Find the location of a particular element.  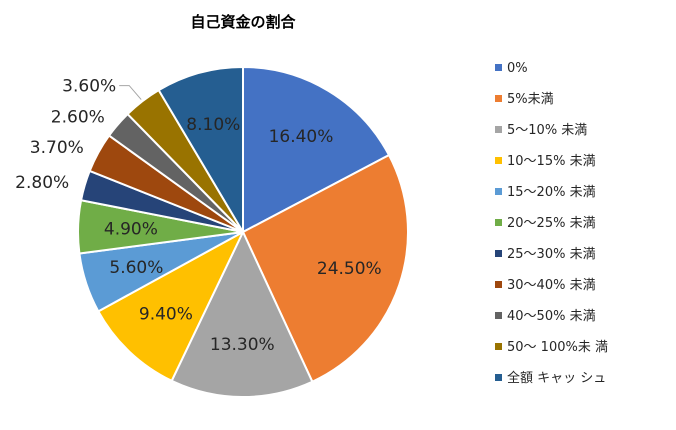

data-label: 2.80% is located at coordinates (42, 183).